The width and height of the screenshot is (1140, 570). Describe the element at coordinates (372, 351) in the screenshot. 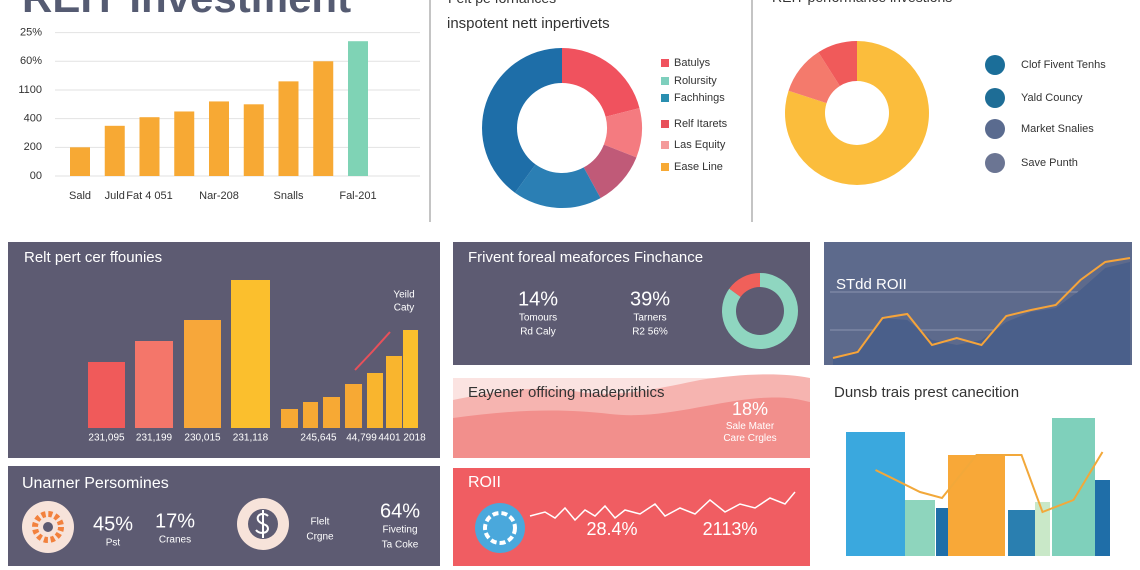

I see `trend-decoration` at that location.